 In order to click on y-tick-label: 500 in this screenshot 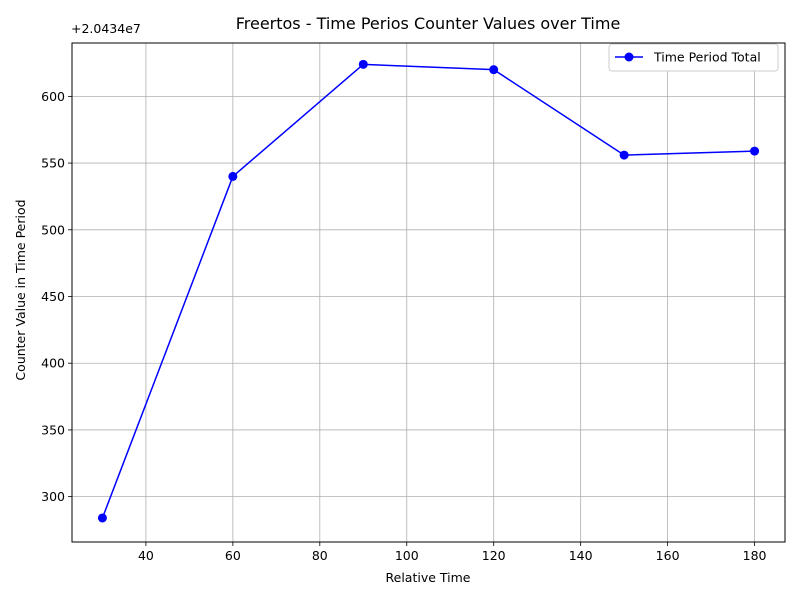, I will do `click(53, 229)`.